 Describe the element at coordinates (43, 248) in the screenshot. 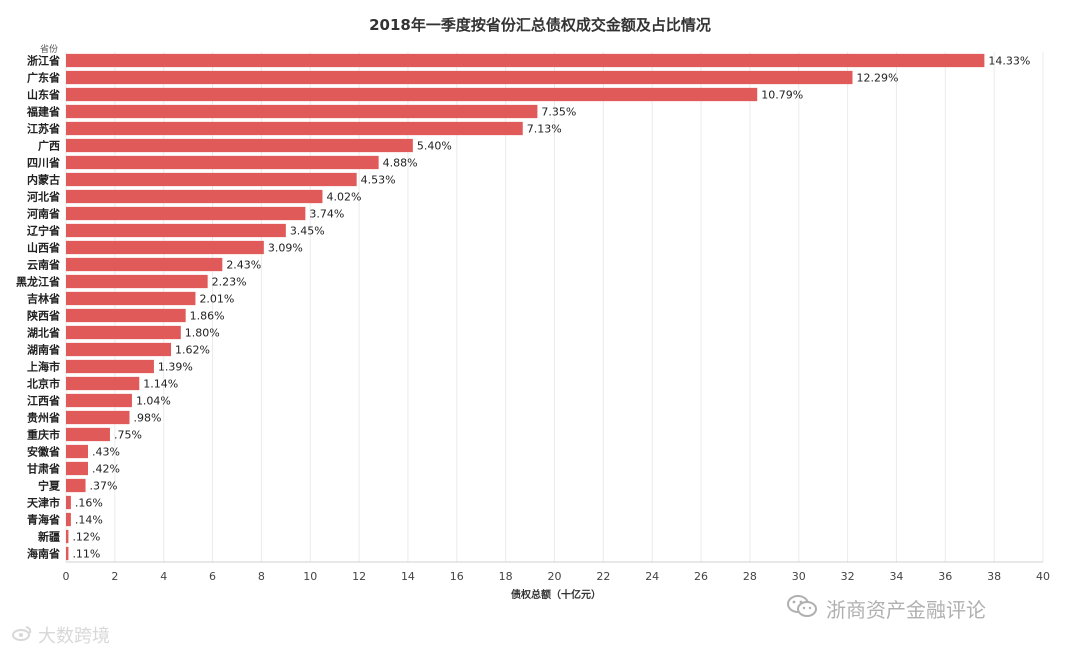

I see `category-label: 山西省` at that location.